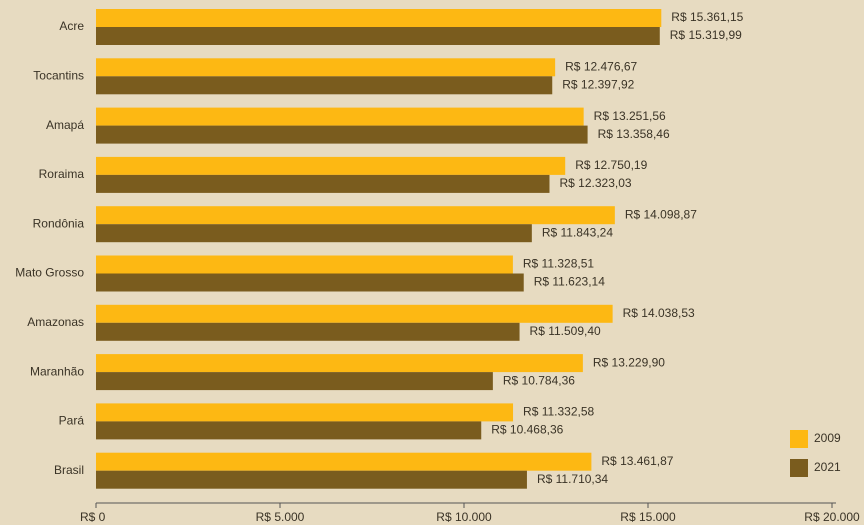 The width and height of the screenshot is (864, 525). What do you see at coordinates (827, 438) in the screenshot?
I see `legend-label: 2009` at bounding box center [827, 438].